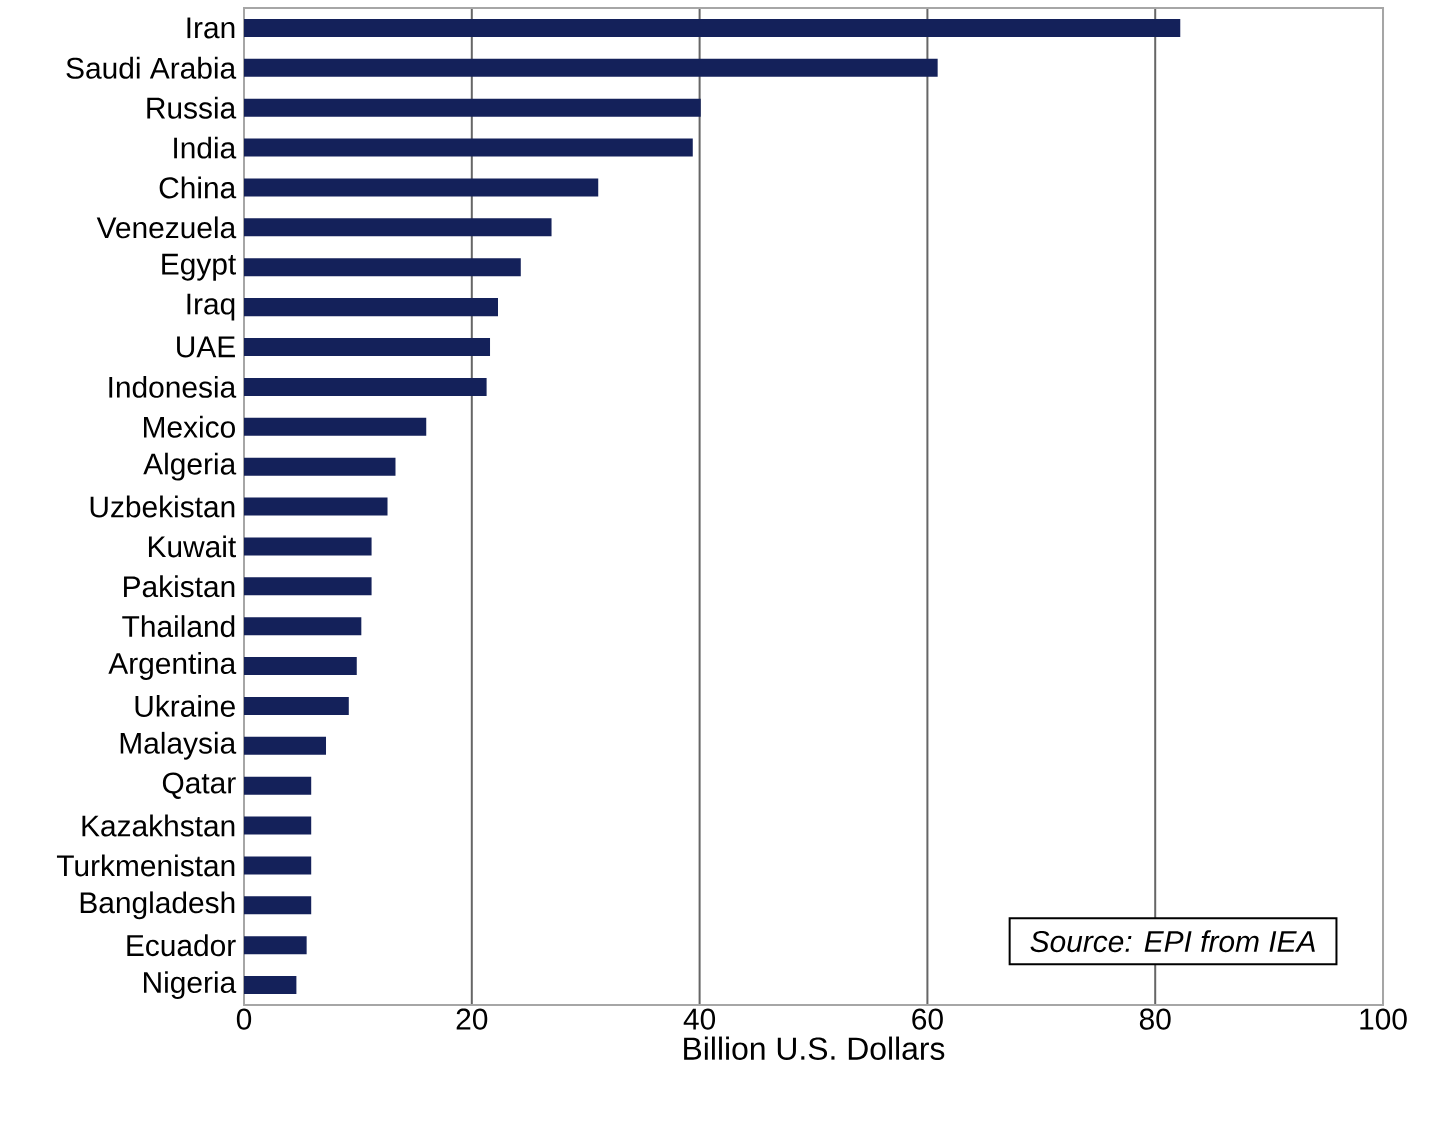  Describe the element at coordinates (244, 1019) in the screenshot. I see `x-tick-label: 0` at that location.